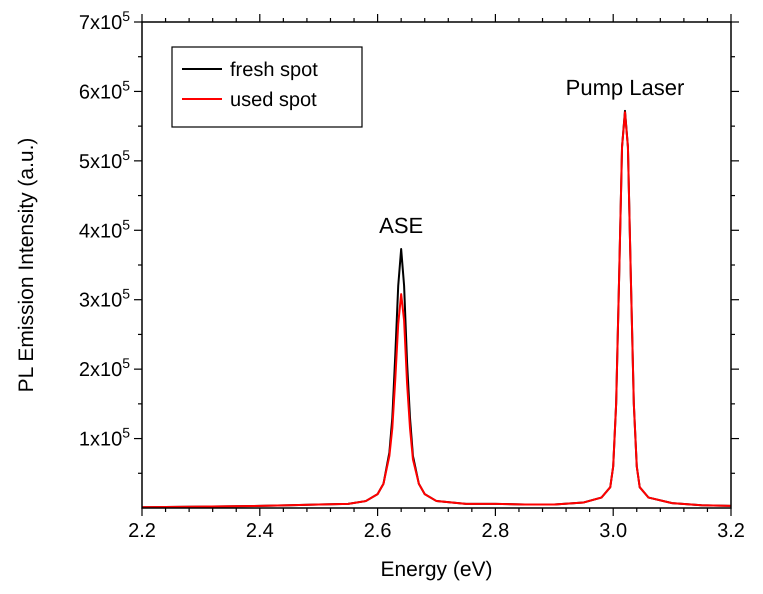 This screenshot has width=763, height=594. Describe the element at coordinates (495, 531) in the screenshot. I see `x-tick-label: 2.8` at that location.